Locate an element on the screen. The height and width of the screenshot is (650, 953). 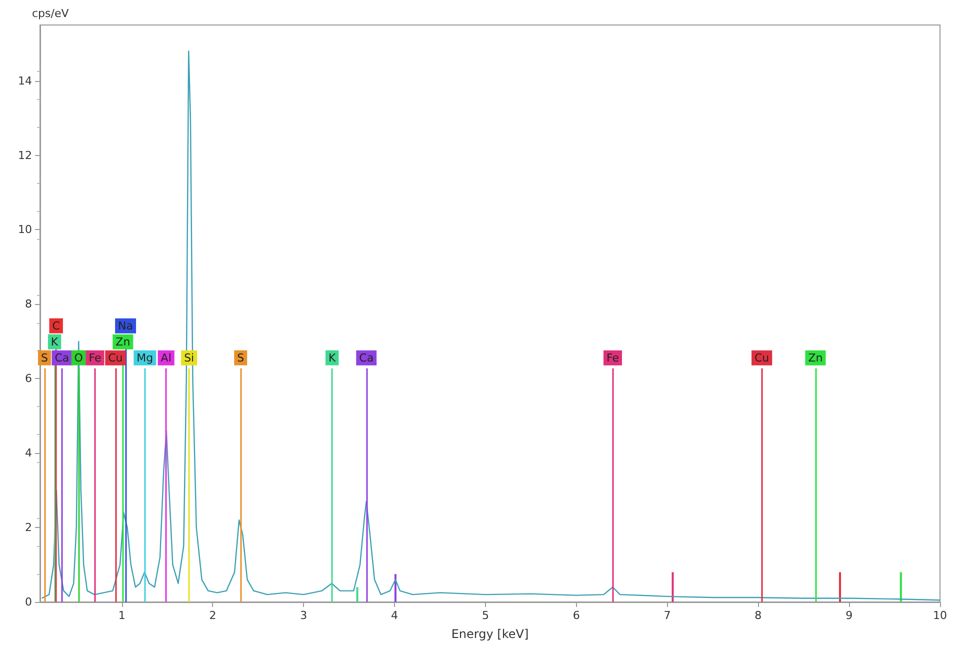
x-tick-label: 6 is located at coordinates (576, 615).